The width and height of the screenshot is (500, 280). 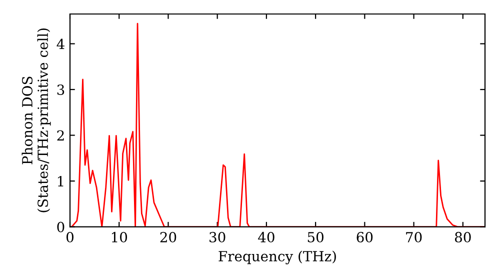 What do you see at coordinates (60, 44) in the screenshot?
I see `y-tick-label: 4` at bounding box center [60, 44].